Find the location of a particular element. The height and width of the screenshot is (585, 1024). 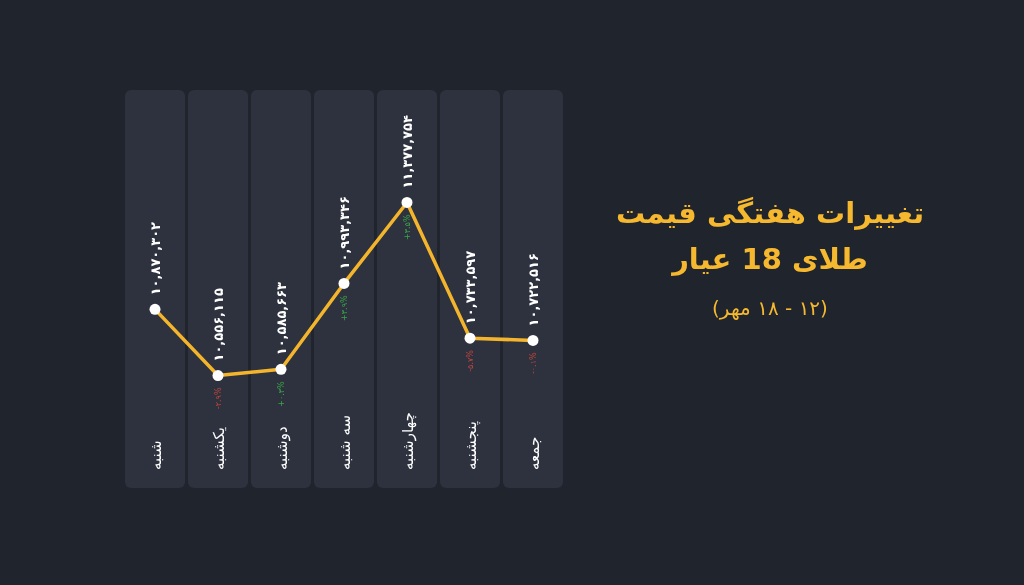

data-label: ۱۰,۸۷۰,۳۰۲ is located at coordinates (155, 258).